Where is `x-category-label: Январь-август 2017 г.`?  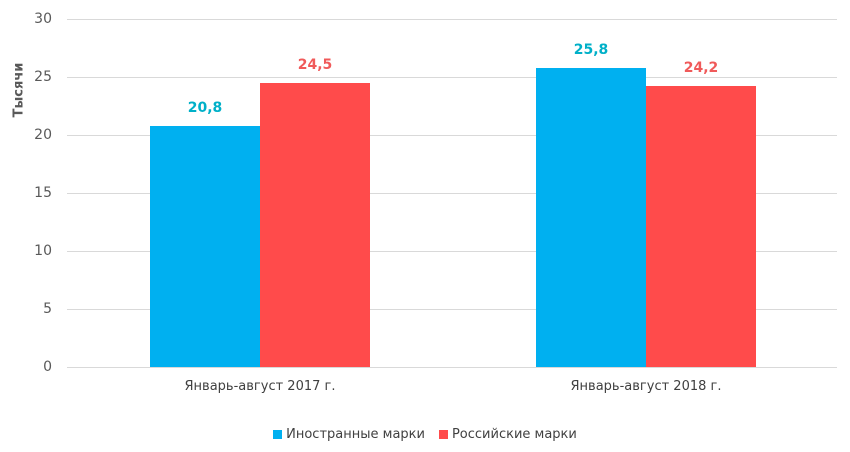 x-category-label: Январь-август 2017 г. is located at coordinates (260, 386).